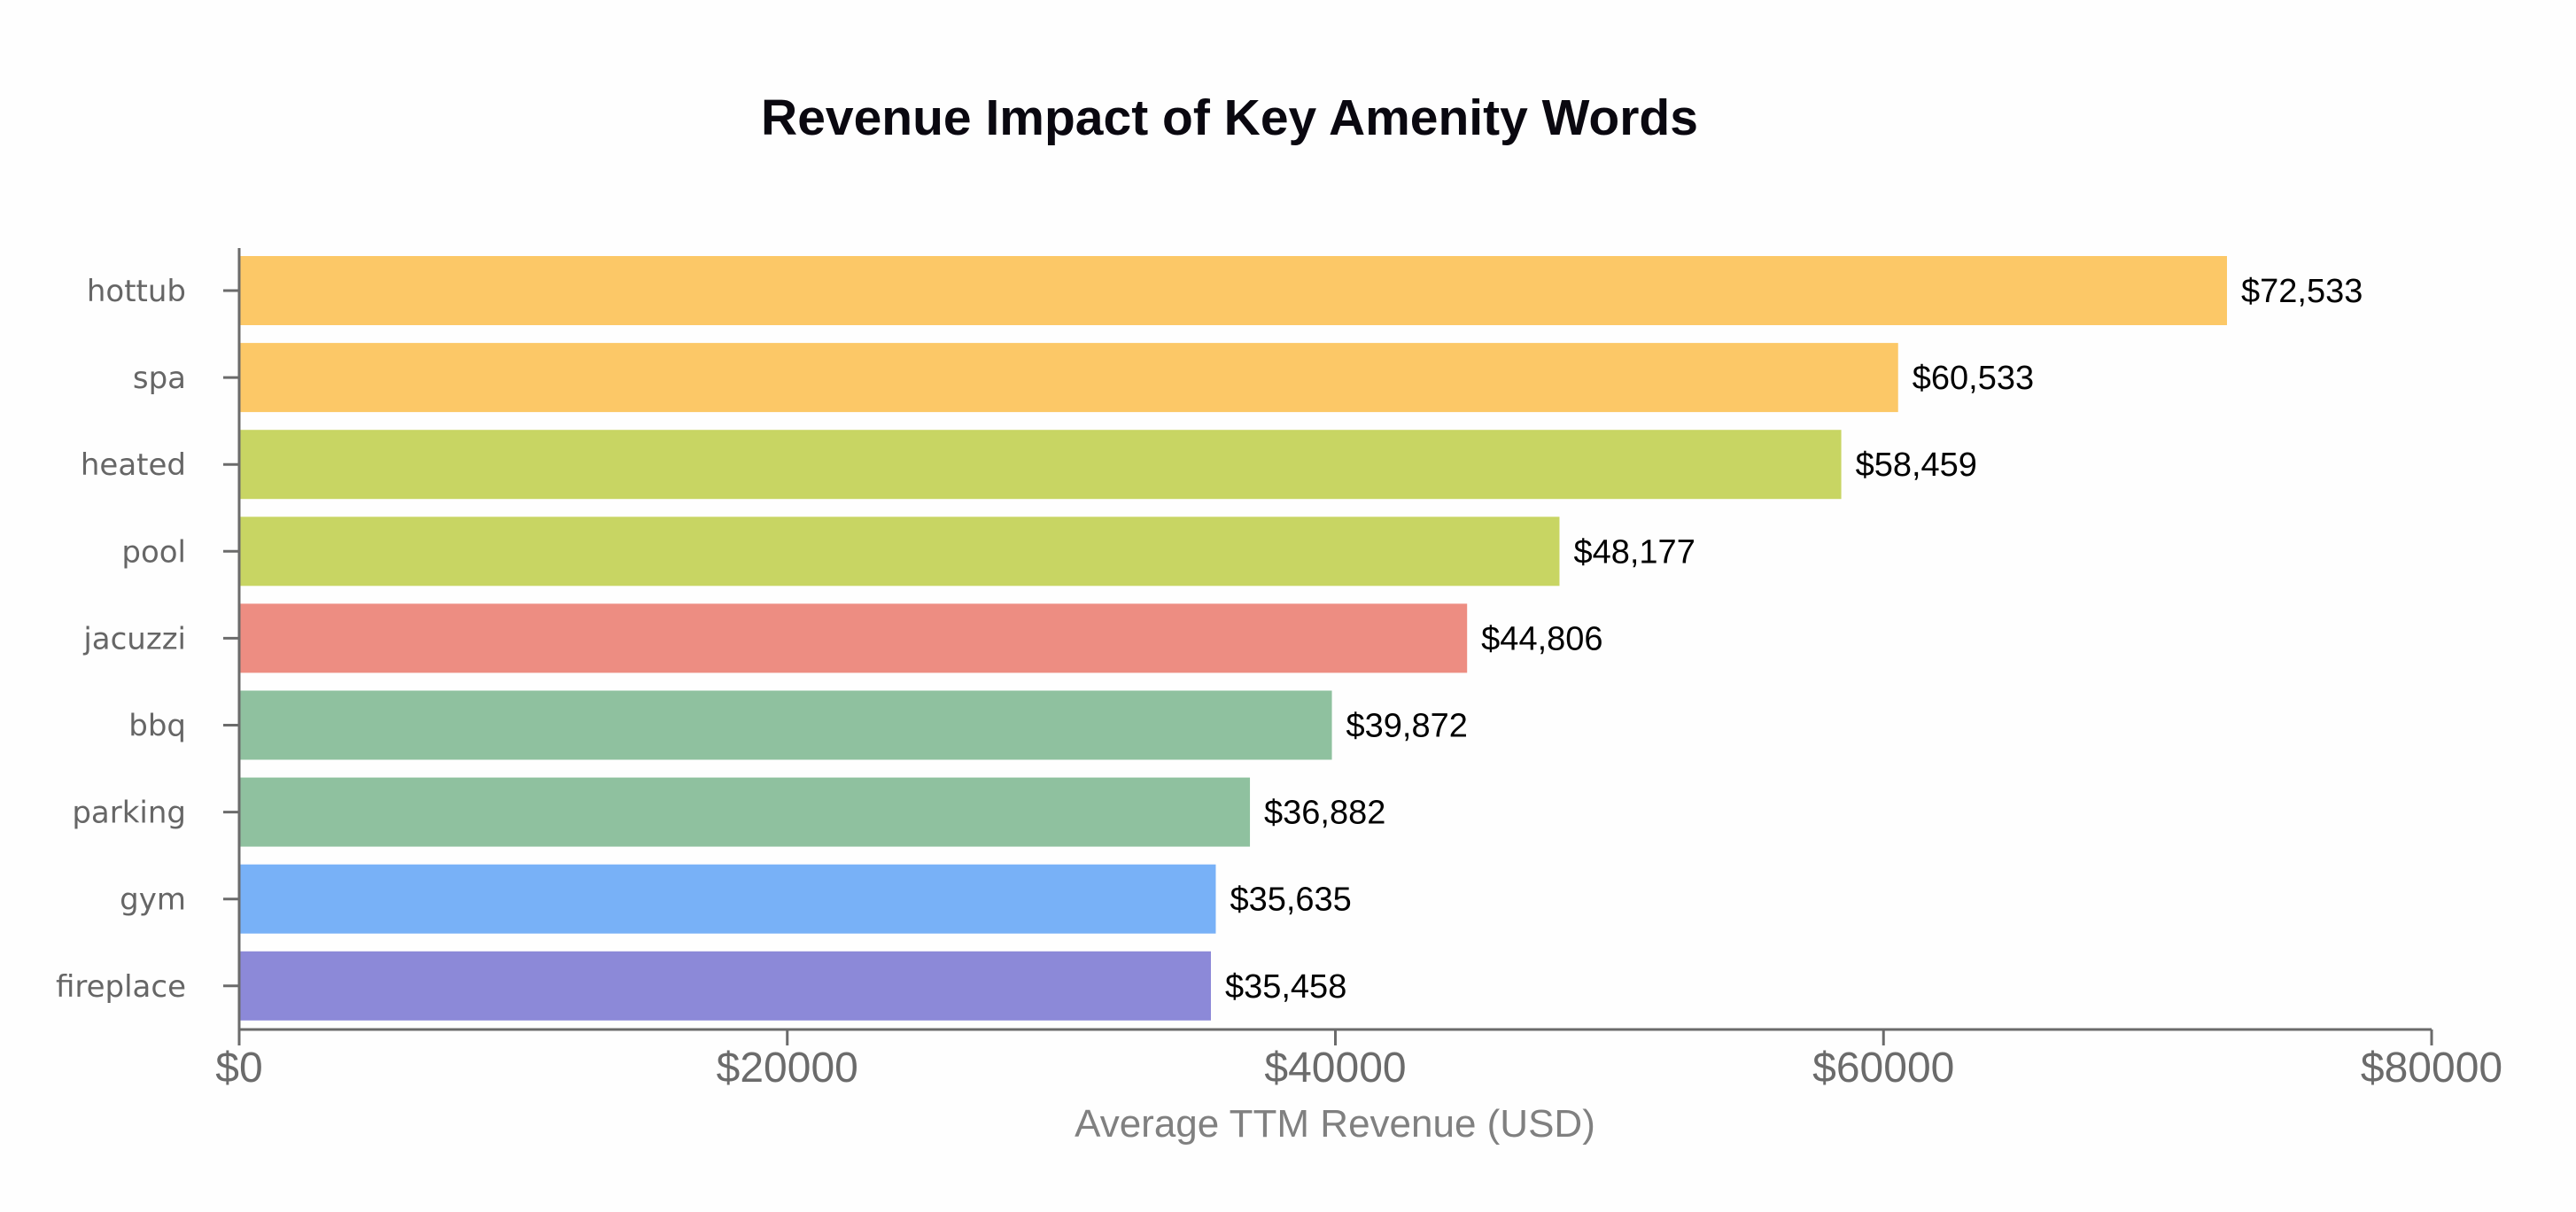  Describe the element at coordinates (1335, 1068) in the screenshot. I see `x-tick-label: $40000` at that location.